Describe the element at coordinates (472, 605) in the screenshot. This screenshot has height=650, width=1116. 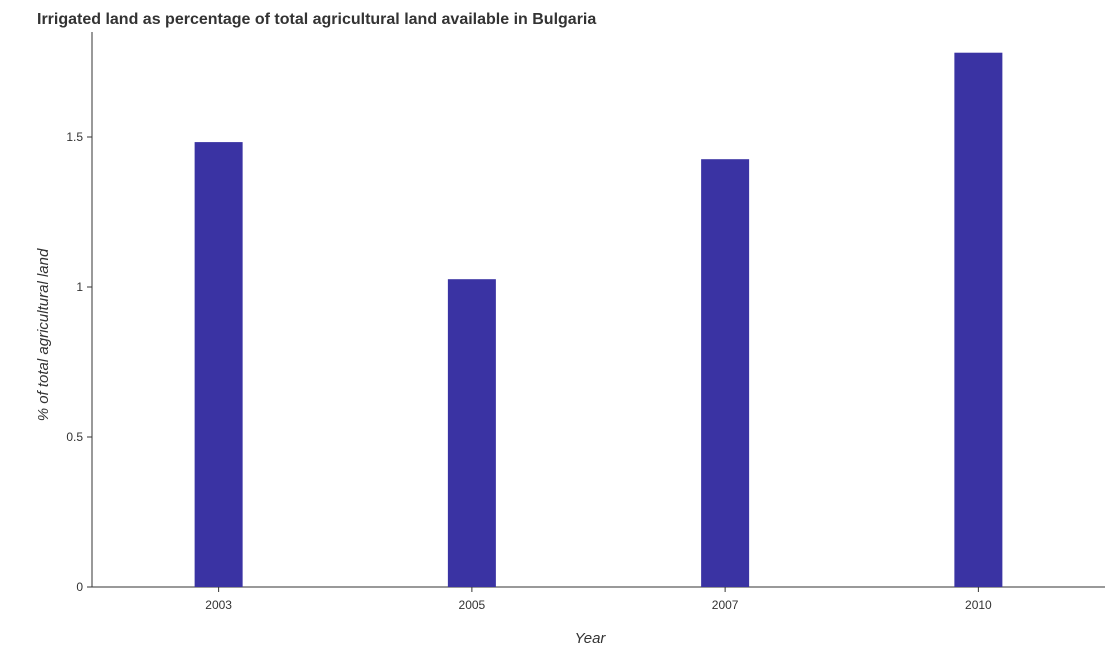
I see `x-tick-label: 2005` at that location.